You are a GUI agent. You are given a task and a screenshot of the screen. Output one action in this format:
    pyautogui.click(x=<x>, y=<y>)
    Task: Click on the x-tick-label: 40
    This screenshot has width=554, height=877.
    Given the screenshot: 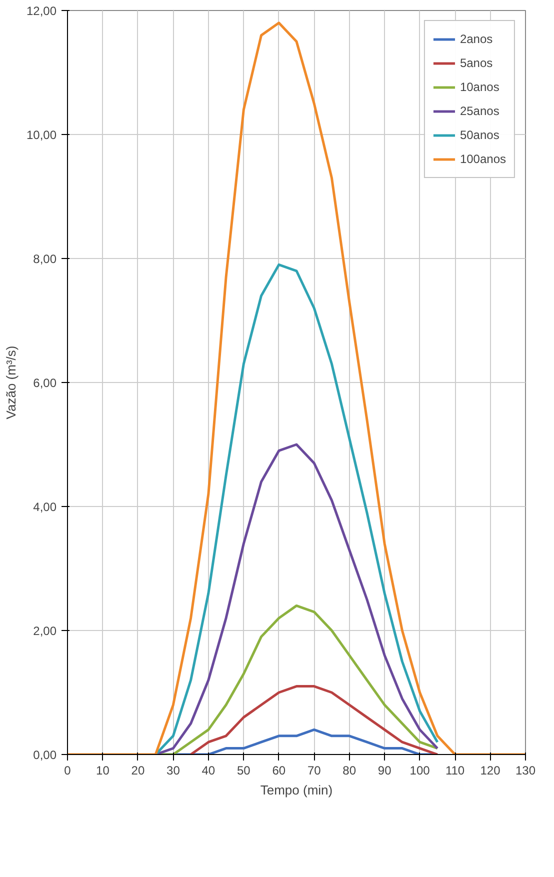 What is the action you would take?
    pyautogui.click(x=209, y=771)
    